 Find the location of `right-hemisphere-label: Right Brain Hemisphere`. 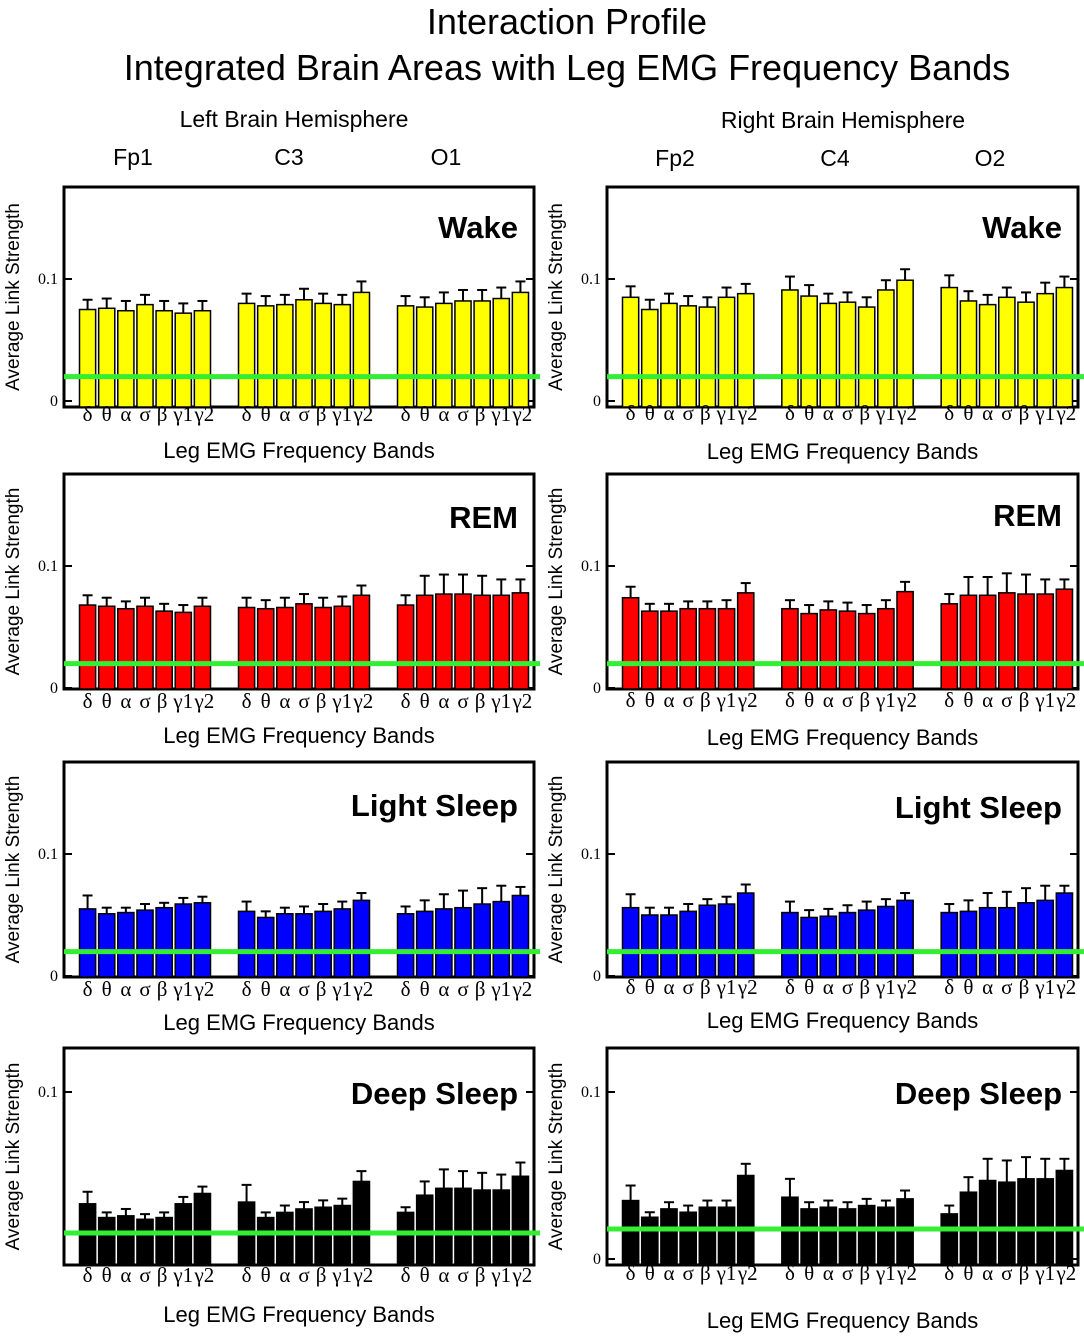

right-hemisphere-label: Right Brain Hemisphere is located at coordinates (843, 120).